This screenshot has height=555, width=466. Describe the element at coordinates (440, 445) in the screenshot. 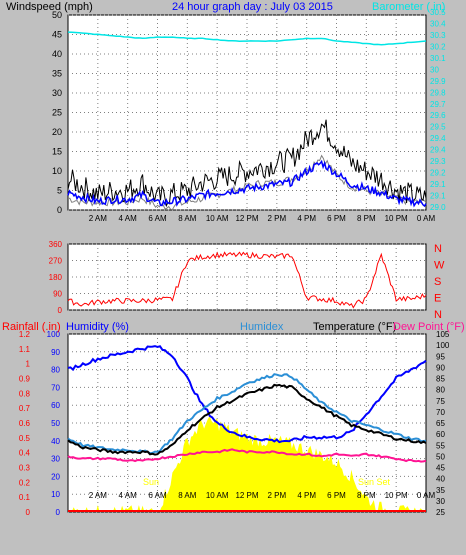

I see `temperature-tick-label: 55` at that location.